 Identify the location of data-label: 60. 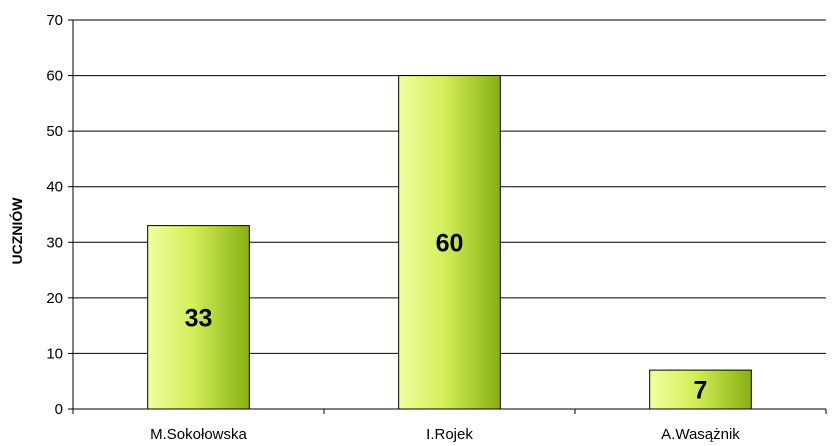
(450, 243).